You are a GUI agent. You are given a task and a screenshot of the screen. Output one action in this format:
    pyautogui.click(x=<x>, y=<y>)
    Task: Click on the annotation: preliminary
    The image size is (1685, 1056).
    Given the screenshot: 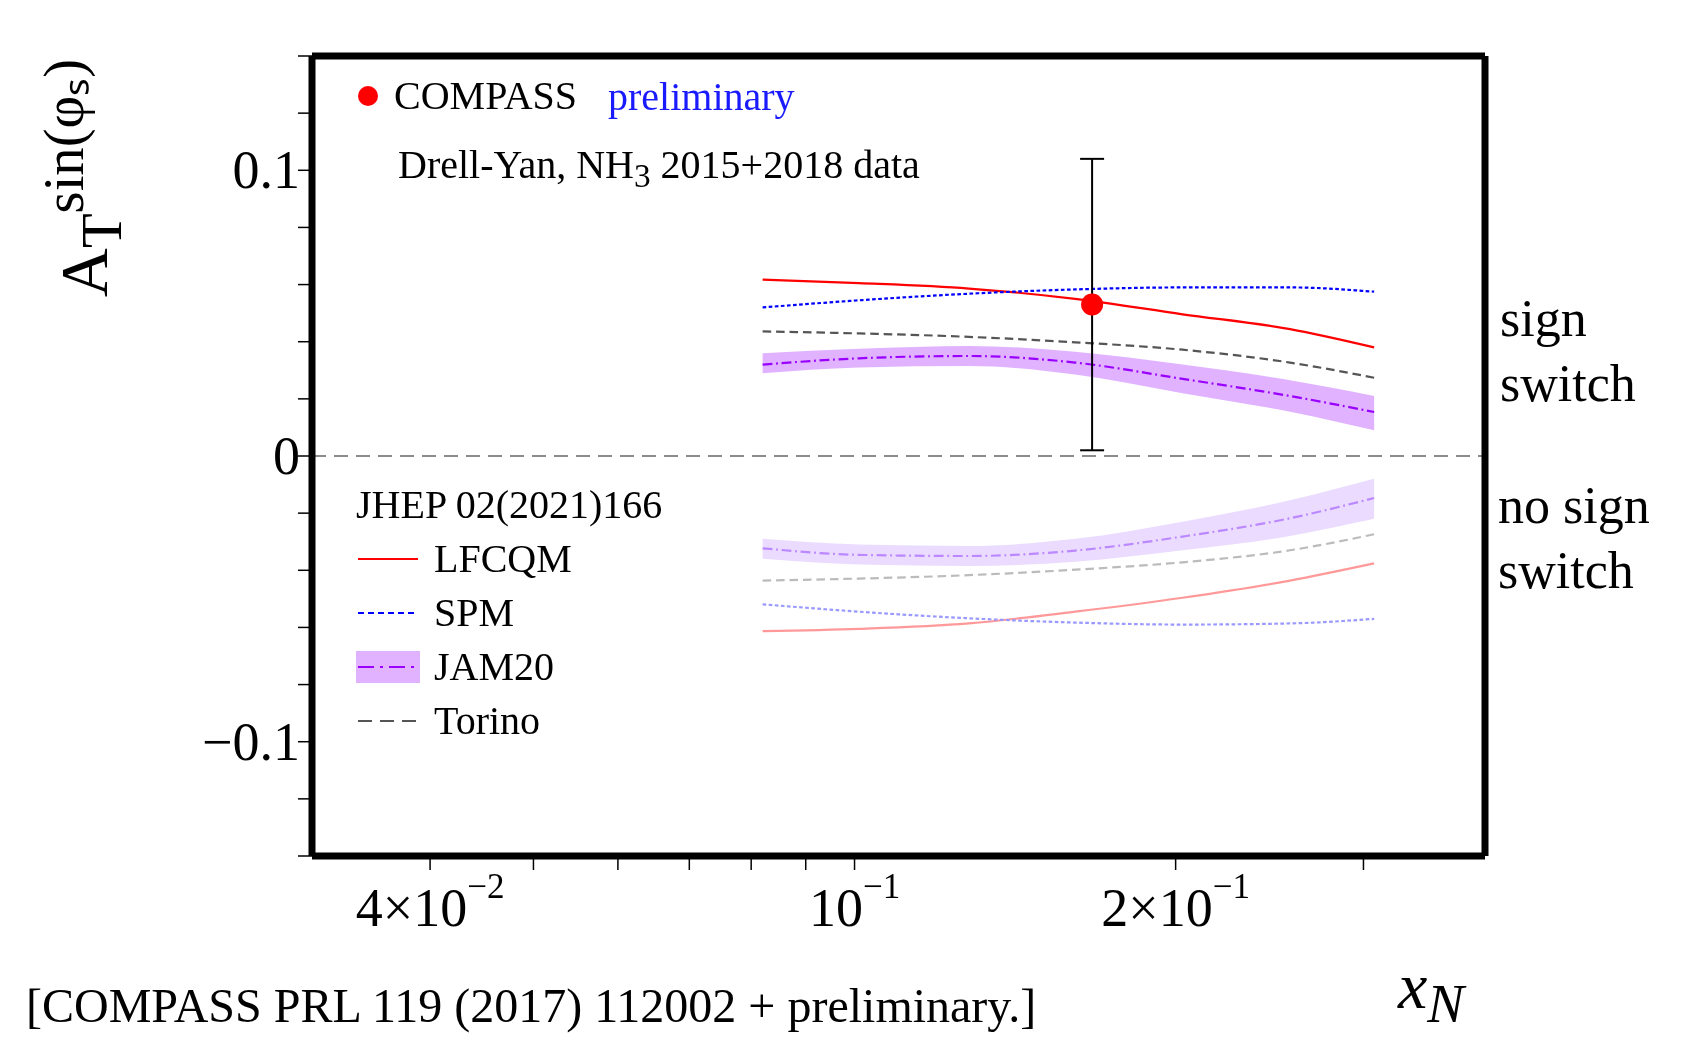 What is the action you would take?
    pyautogui.click(x=701, y=97)
    